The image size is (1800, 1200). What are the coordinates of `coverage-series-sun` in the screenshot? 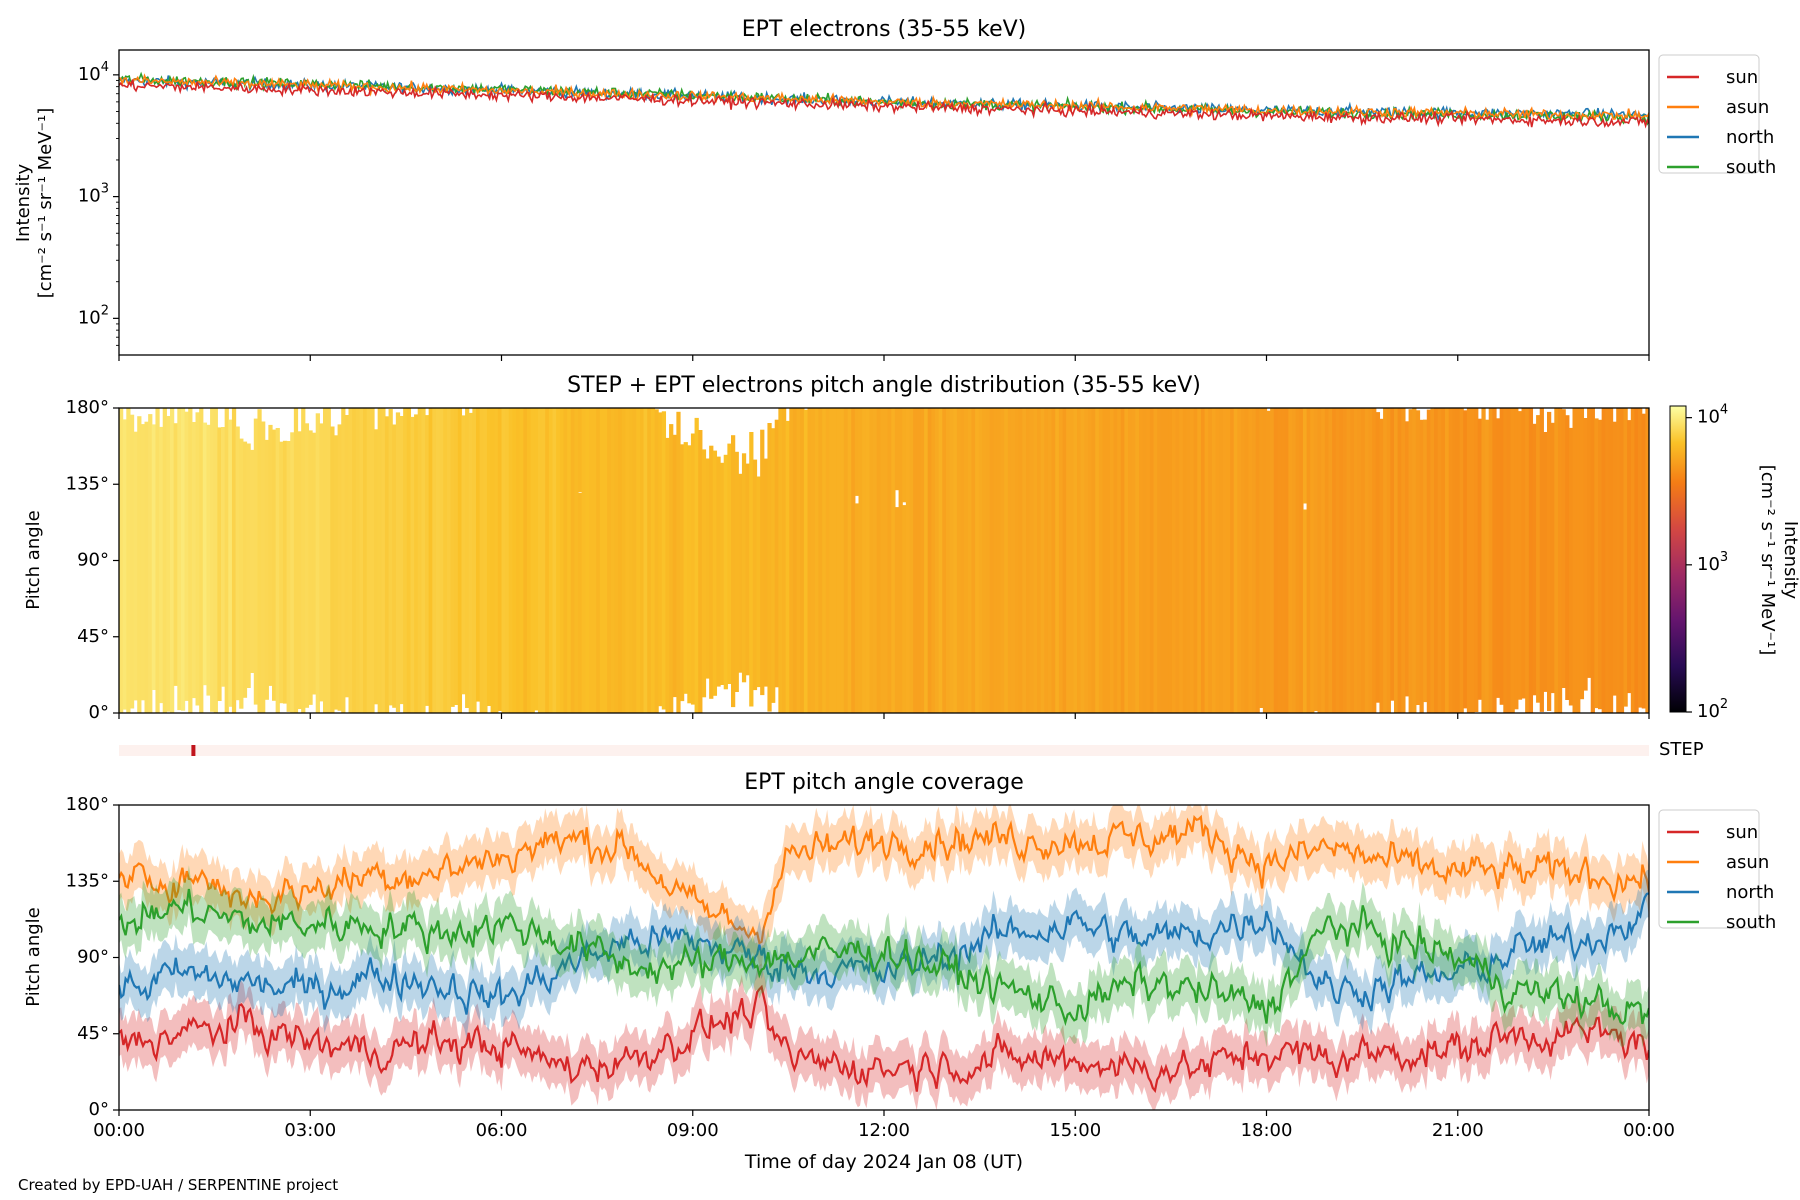 It's located at (884, 1039).